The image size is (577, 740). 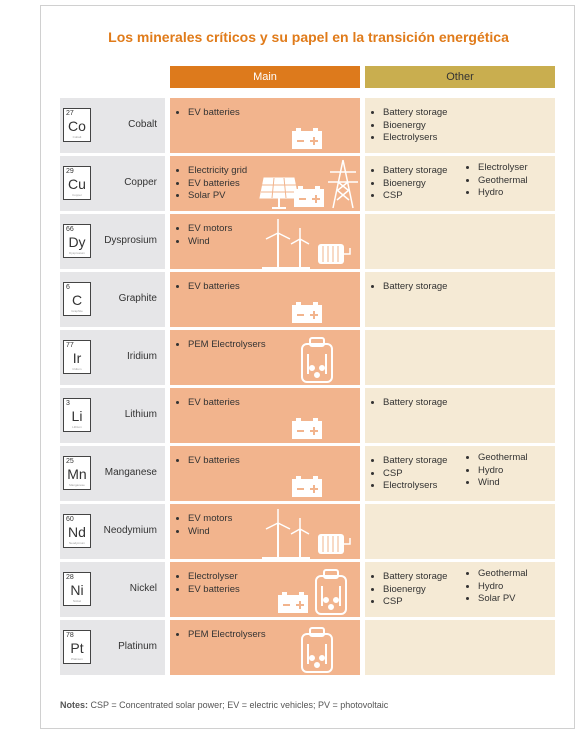 What do you see at coordinates (112, 241) in the screenshot?
I see `element-cell: 66 Dy Dysprosium Dysprosium` at bounding box center [112, 241].